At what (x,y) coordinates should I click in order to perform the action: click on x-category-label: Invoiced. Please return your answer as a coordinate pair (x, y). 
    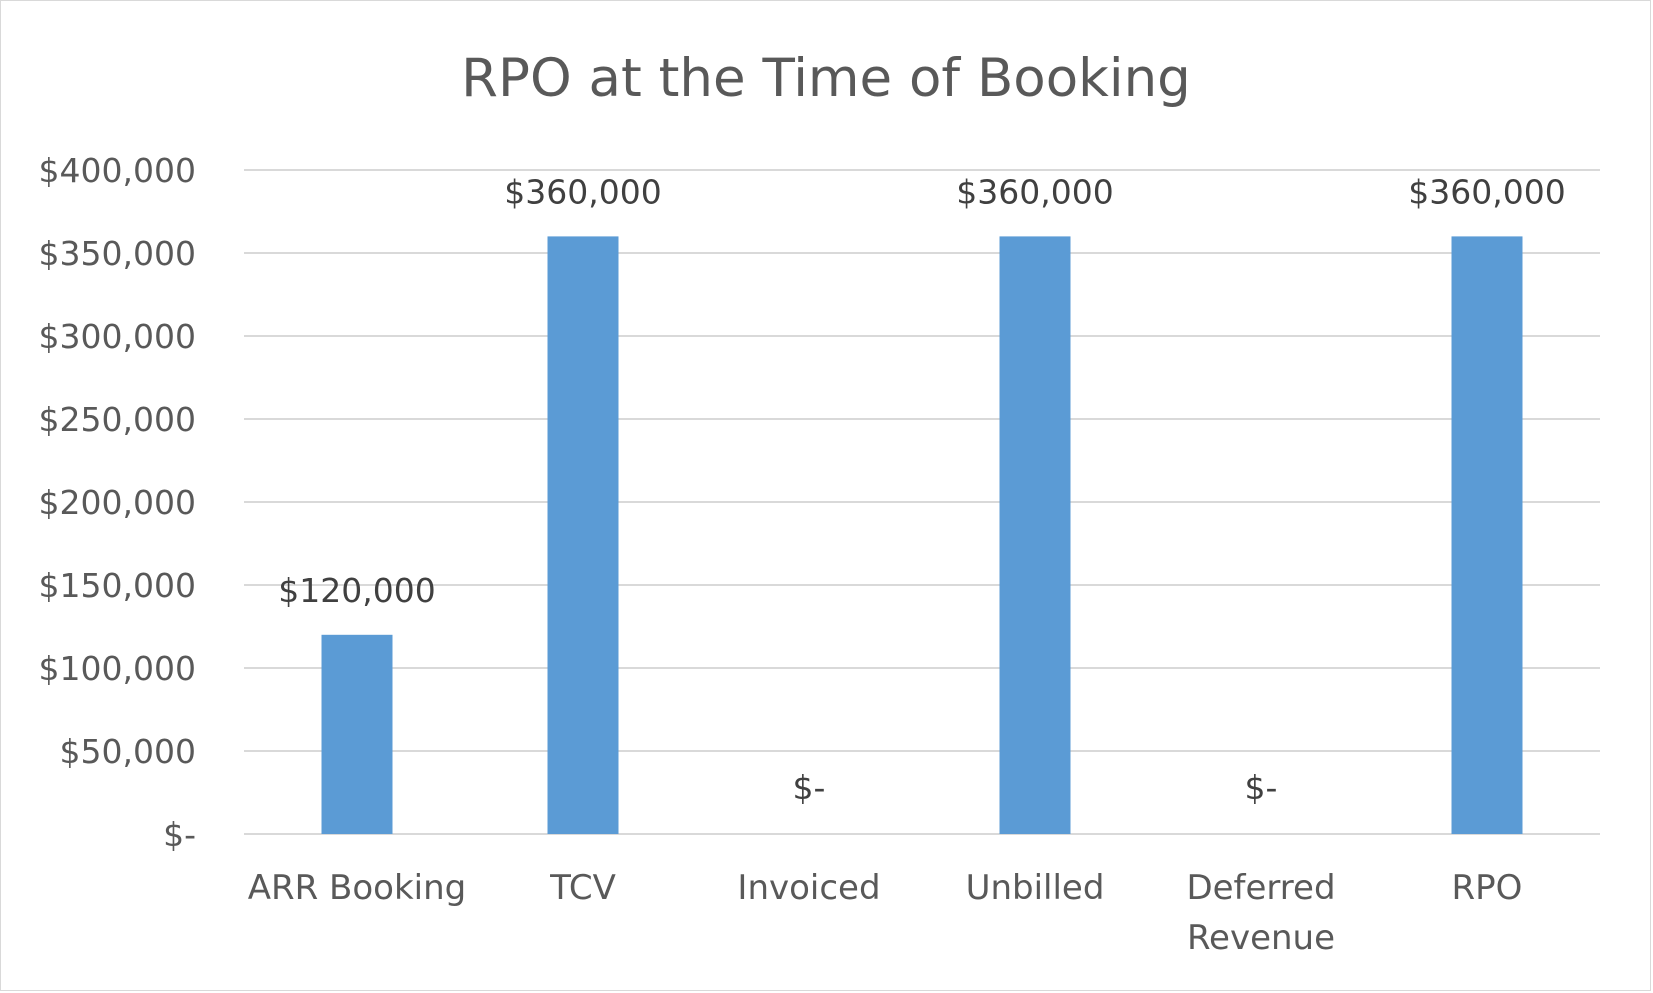
    Looking at the image, I should click on (808, 888).